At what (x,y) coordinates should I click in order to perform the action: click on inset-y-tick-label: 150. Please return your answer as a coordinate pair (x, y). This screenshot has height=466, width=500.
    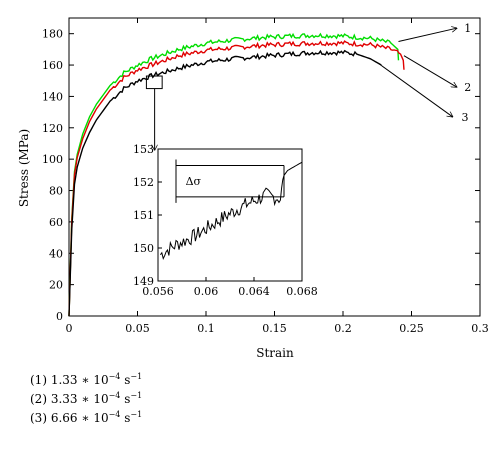
    Looking at the image, I should click on (143, 248).